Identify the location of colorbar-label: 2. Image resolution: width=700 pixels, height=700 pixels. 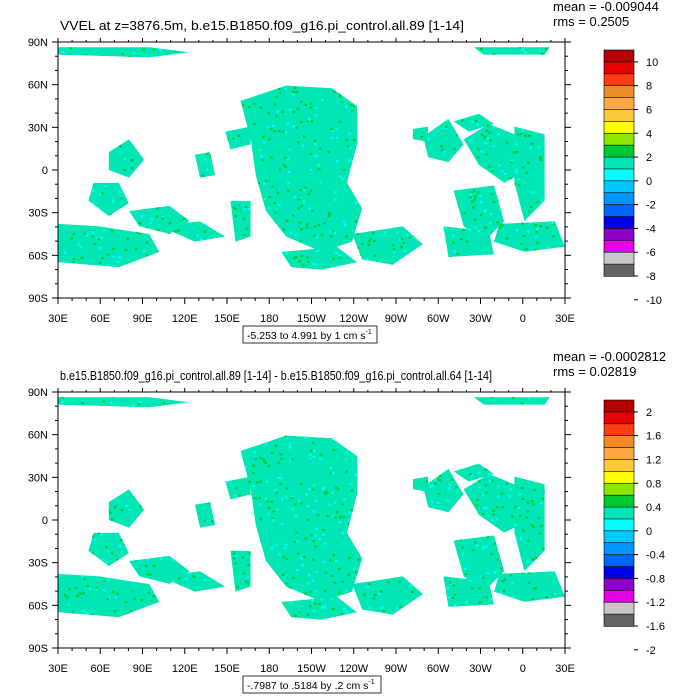
(649, 158).